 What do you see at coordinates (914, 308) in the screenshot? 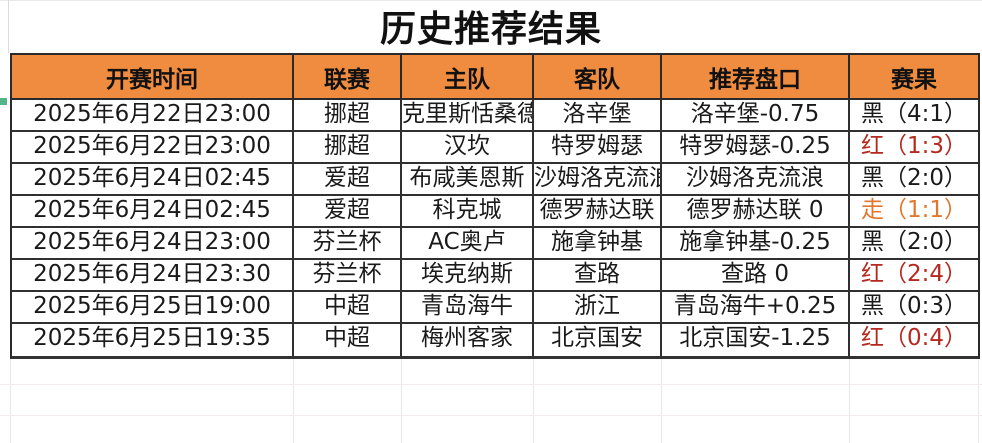
I see `cell-result: 黑（0:3）` at bounding box center [914, 308].